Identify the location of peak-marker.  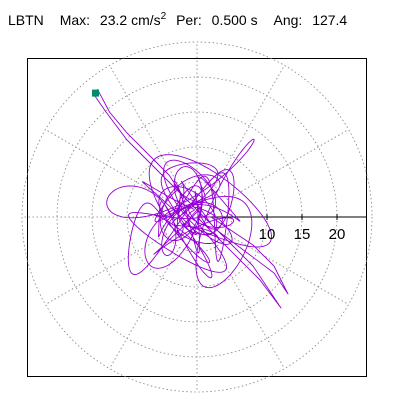
(95, 93).